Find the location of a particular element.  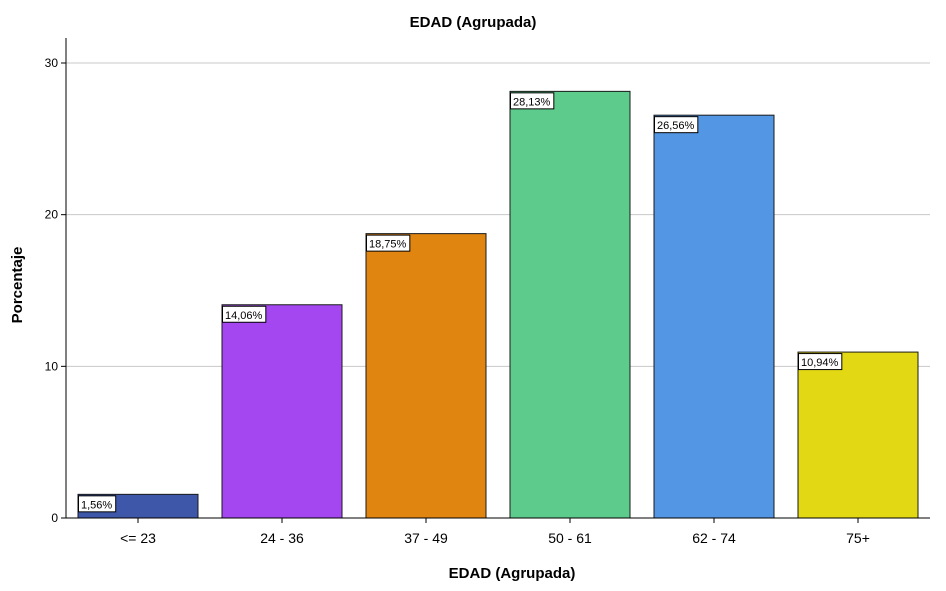

bar-value-label: 26,56% is located at coordinates (676, 126).